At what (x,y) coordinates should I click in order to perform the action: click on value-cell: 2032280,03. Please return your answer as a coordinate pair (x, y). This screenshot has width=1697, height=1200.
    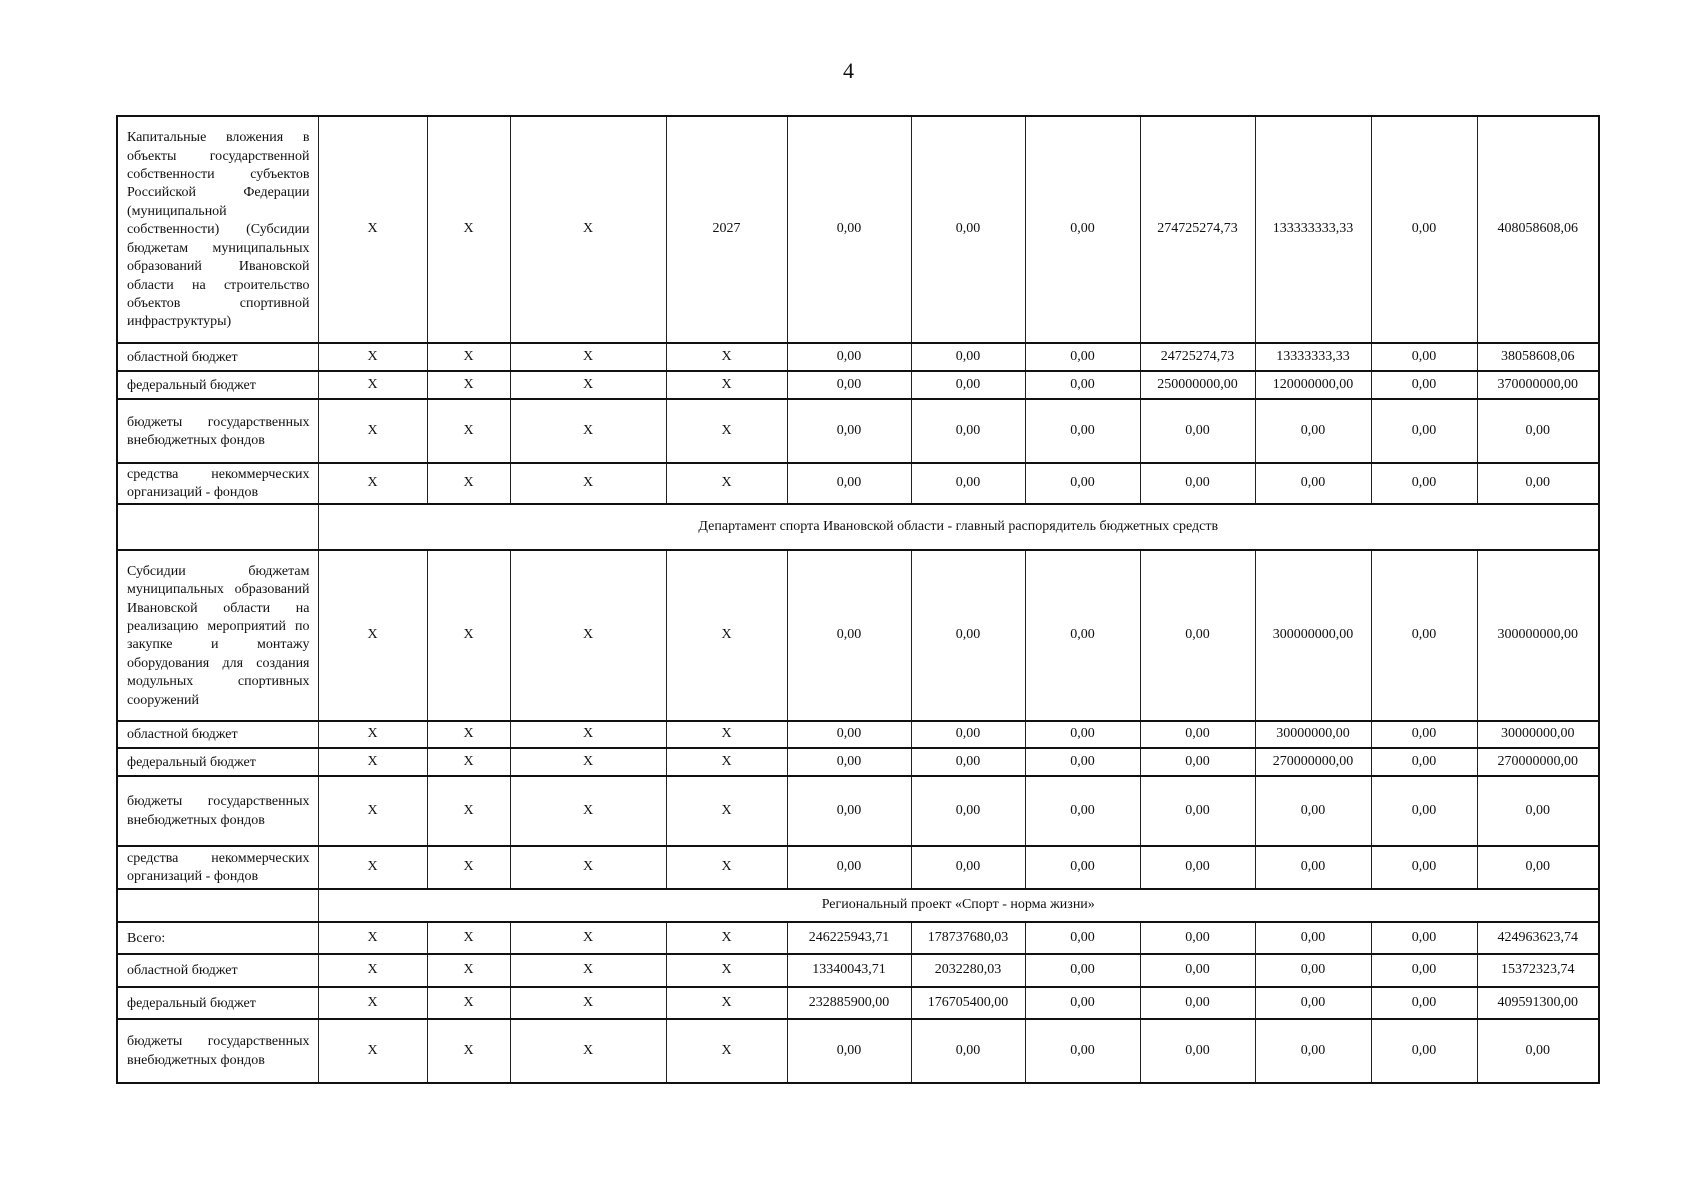
    Looking at the image, I should click on (968, 970).